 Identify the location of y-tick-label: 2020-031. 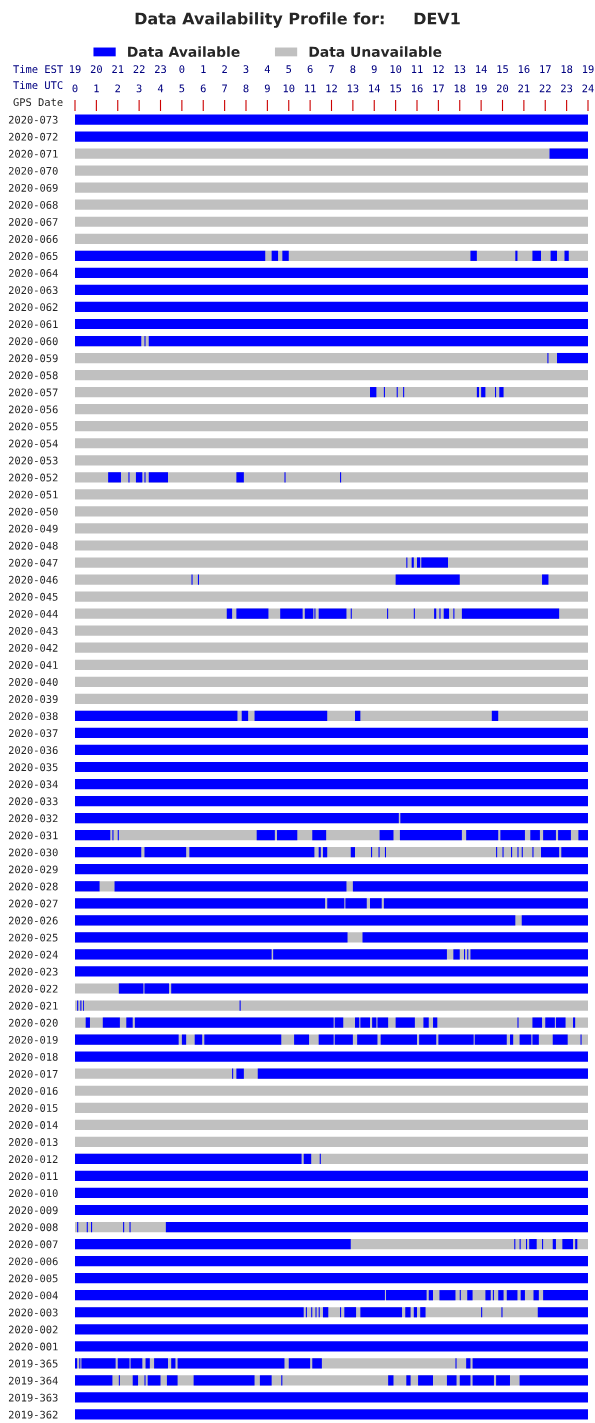
(33, 835).